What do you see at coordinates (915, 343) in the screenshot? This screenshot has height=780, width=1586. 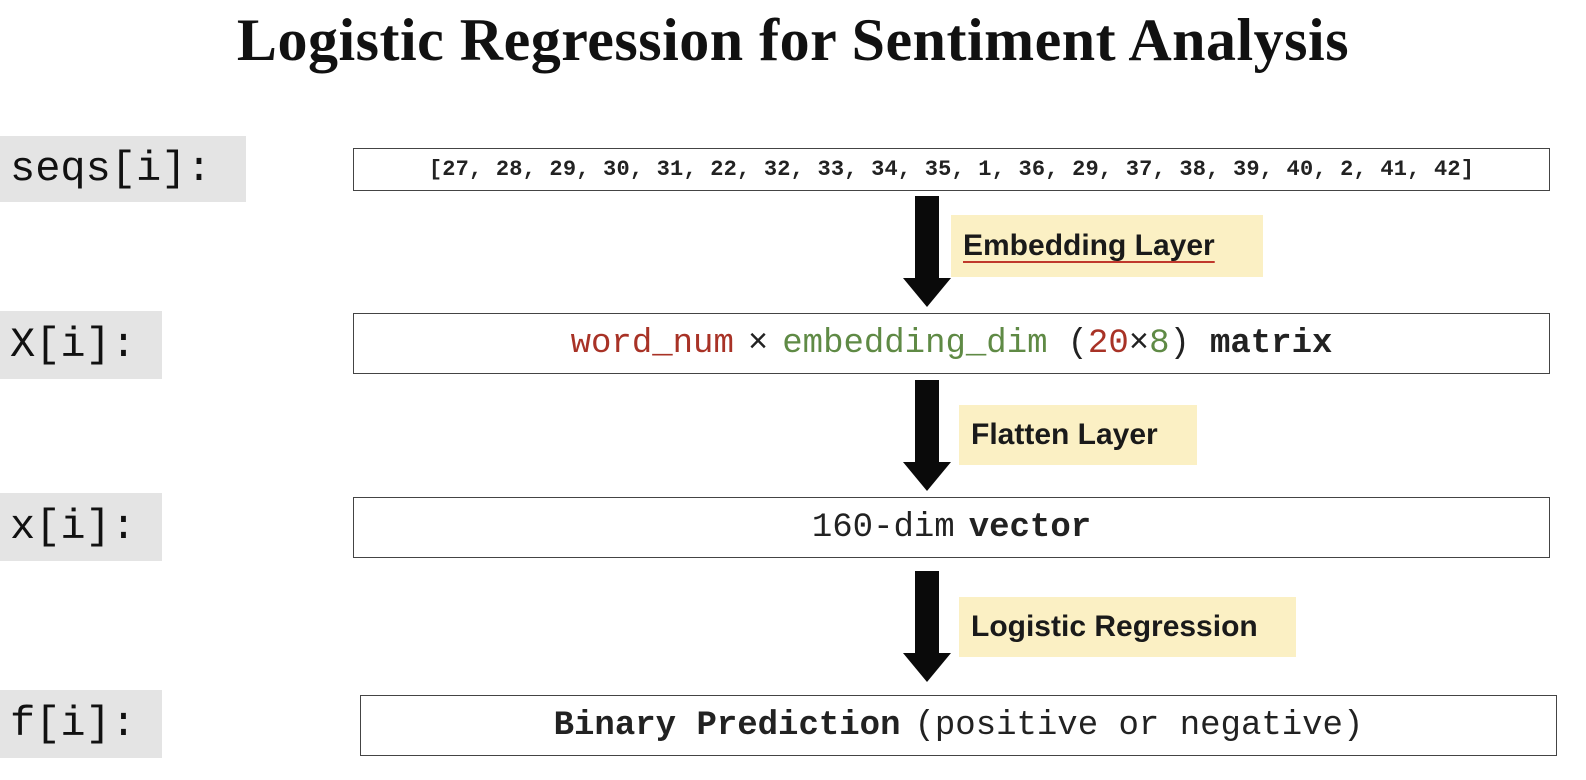 I see `embedding-dim-term: embedding_dim` at bounding box center [915, 343].